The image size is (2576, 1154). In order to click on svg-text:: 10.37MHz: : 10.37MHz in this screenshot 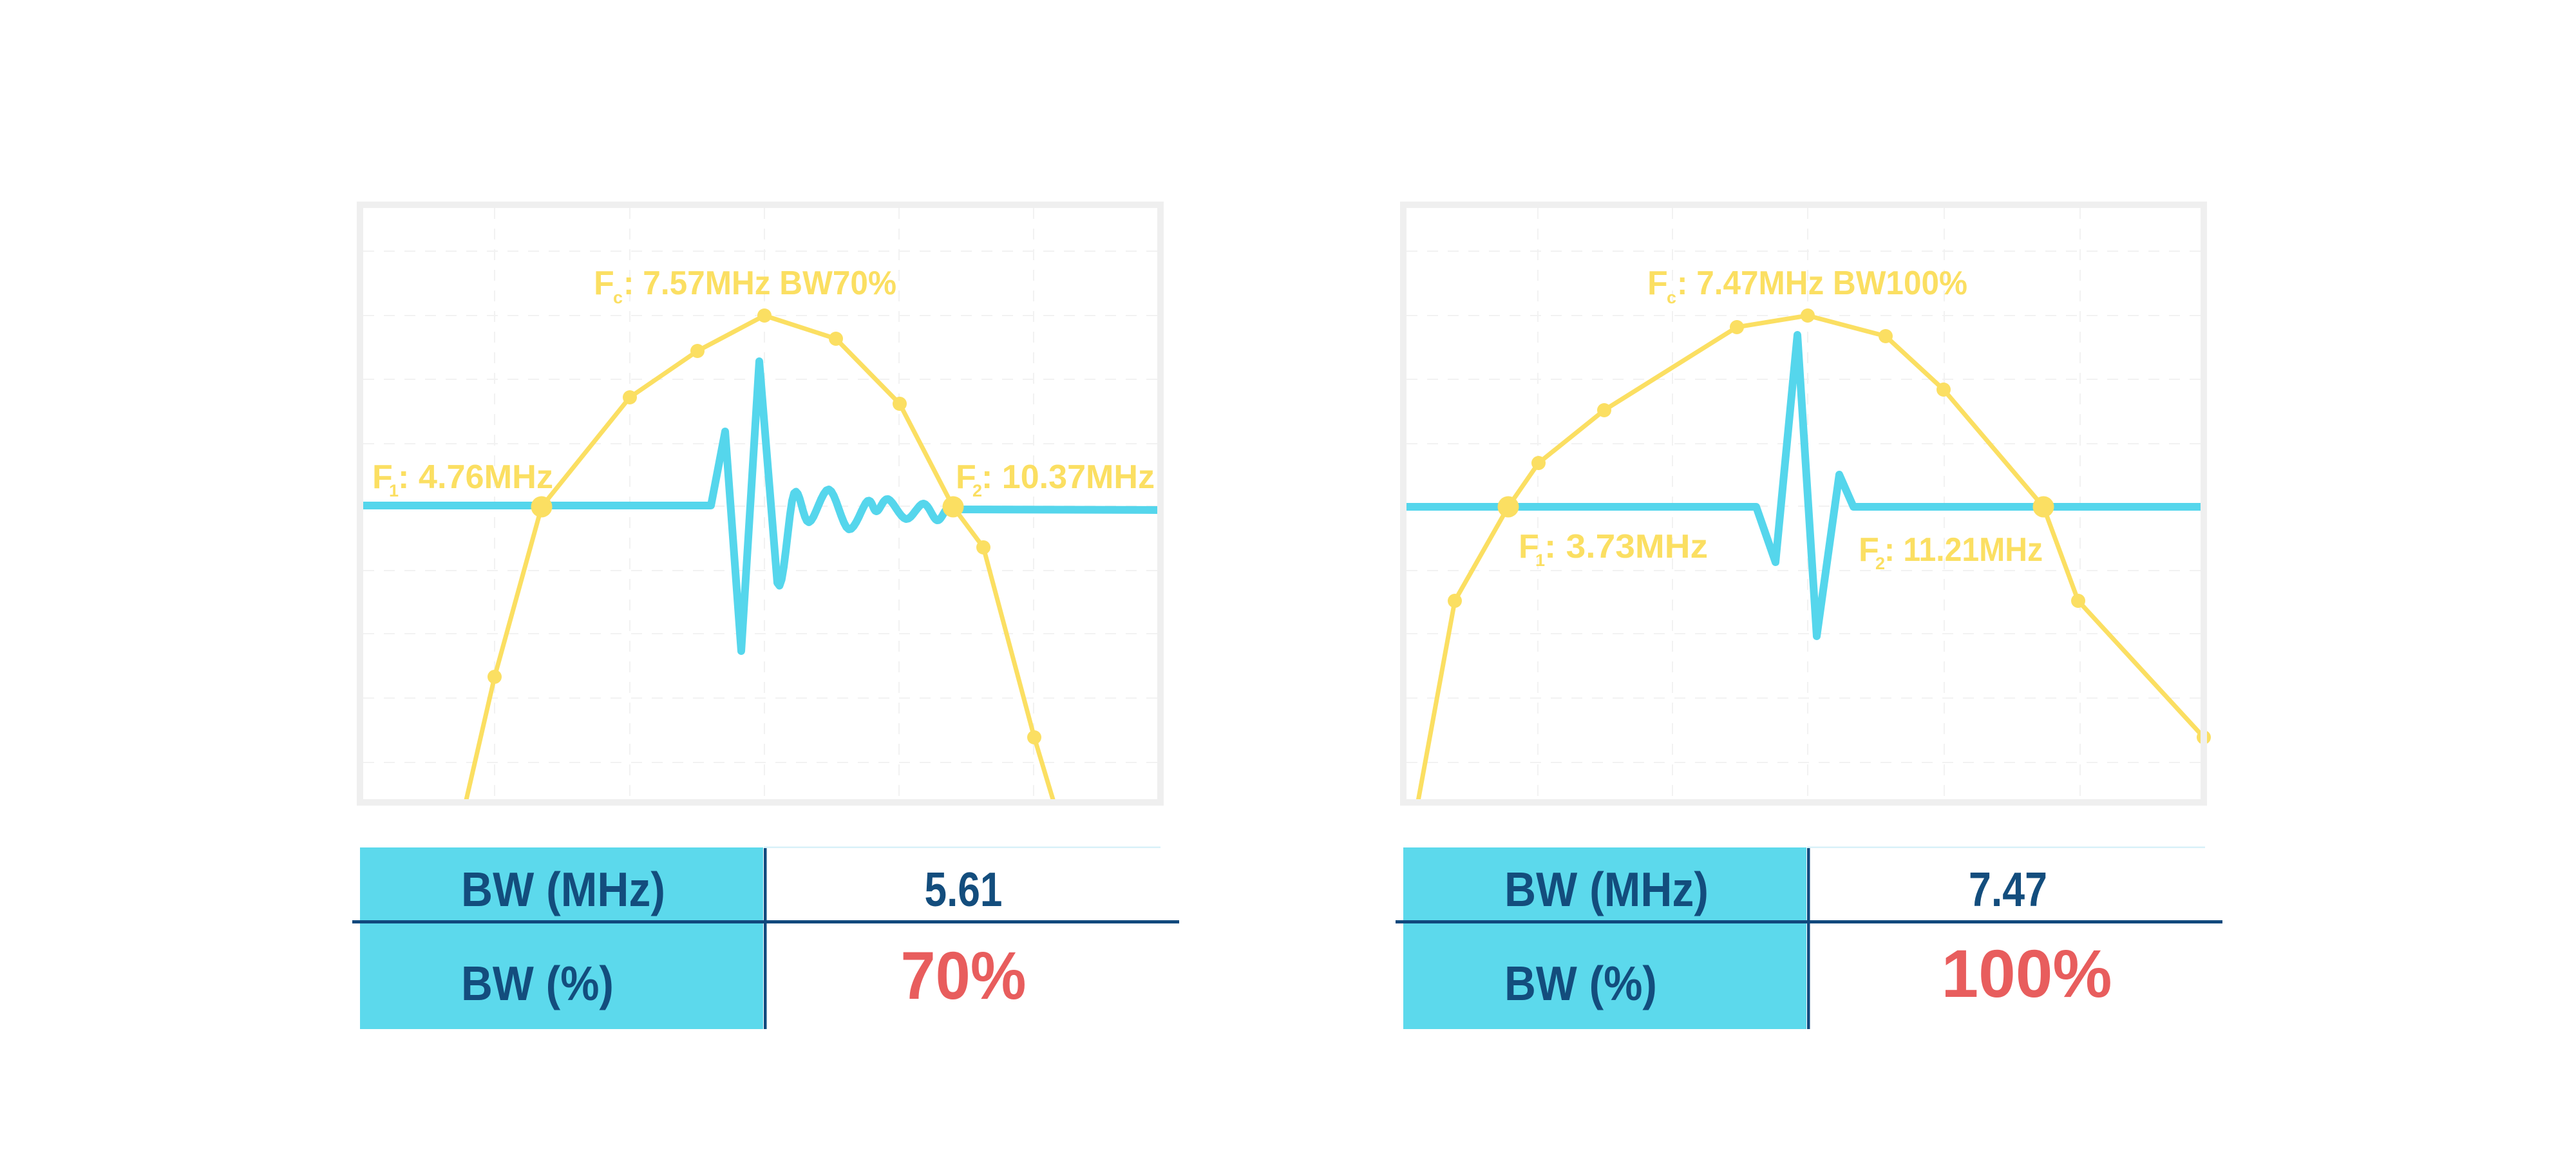, I will do `click(1068, 477)`.